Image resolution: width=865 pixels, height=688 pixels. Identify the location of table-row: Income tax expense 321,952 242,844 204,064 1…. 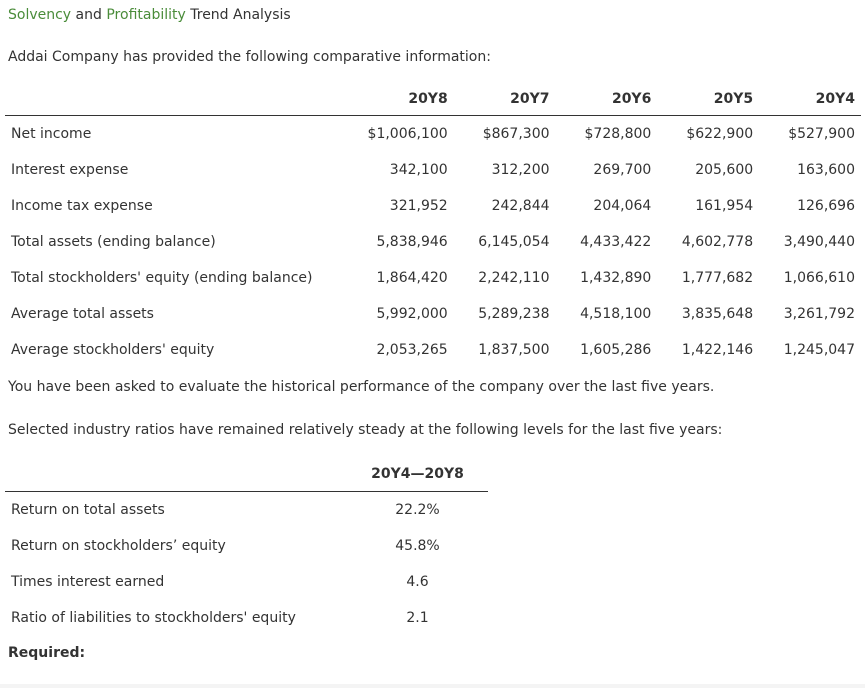
(433, 206).